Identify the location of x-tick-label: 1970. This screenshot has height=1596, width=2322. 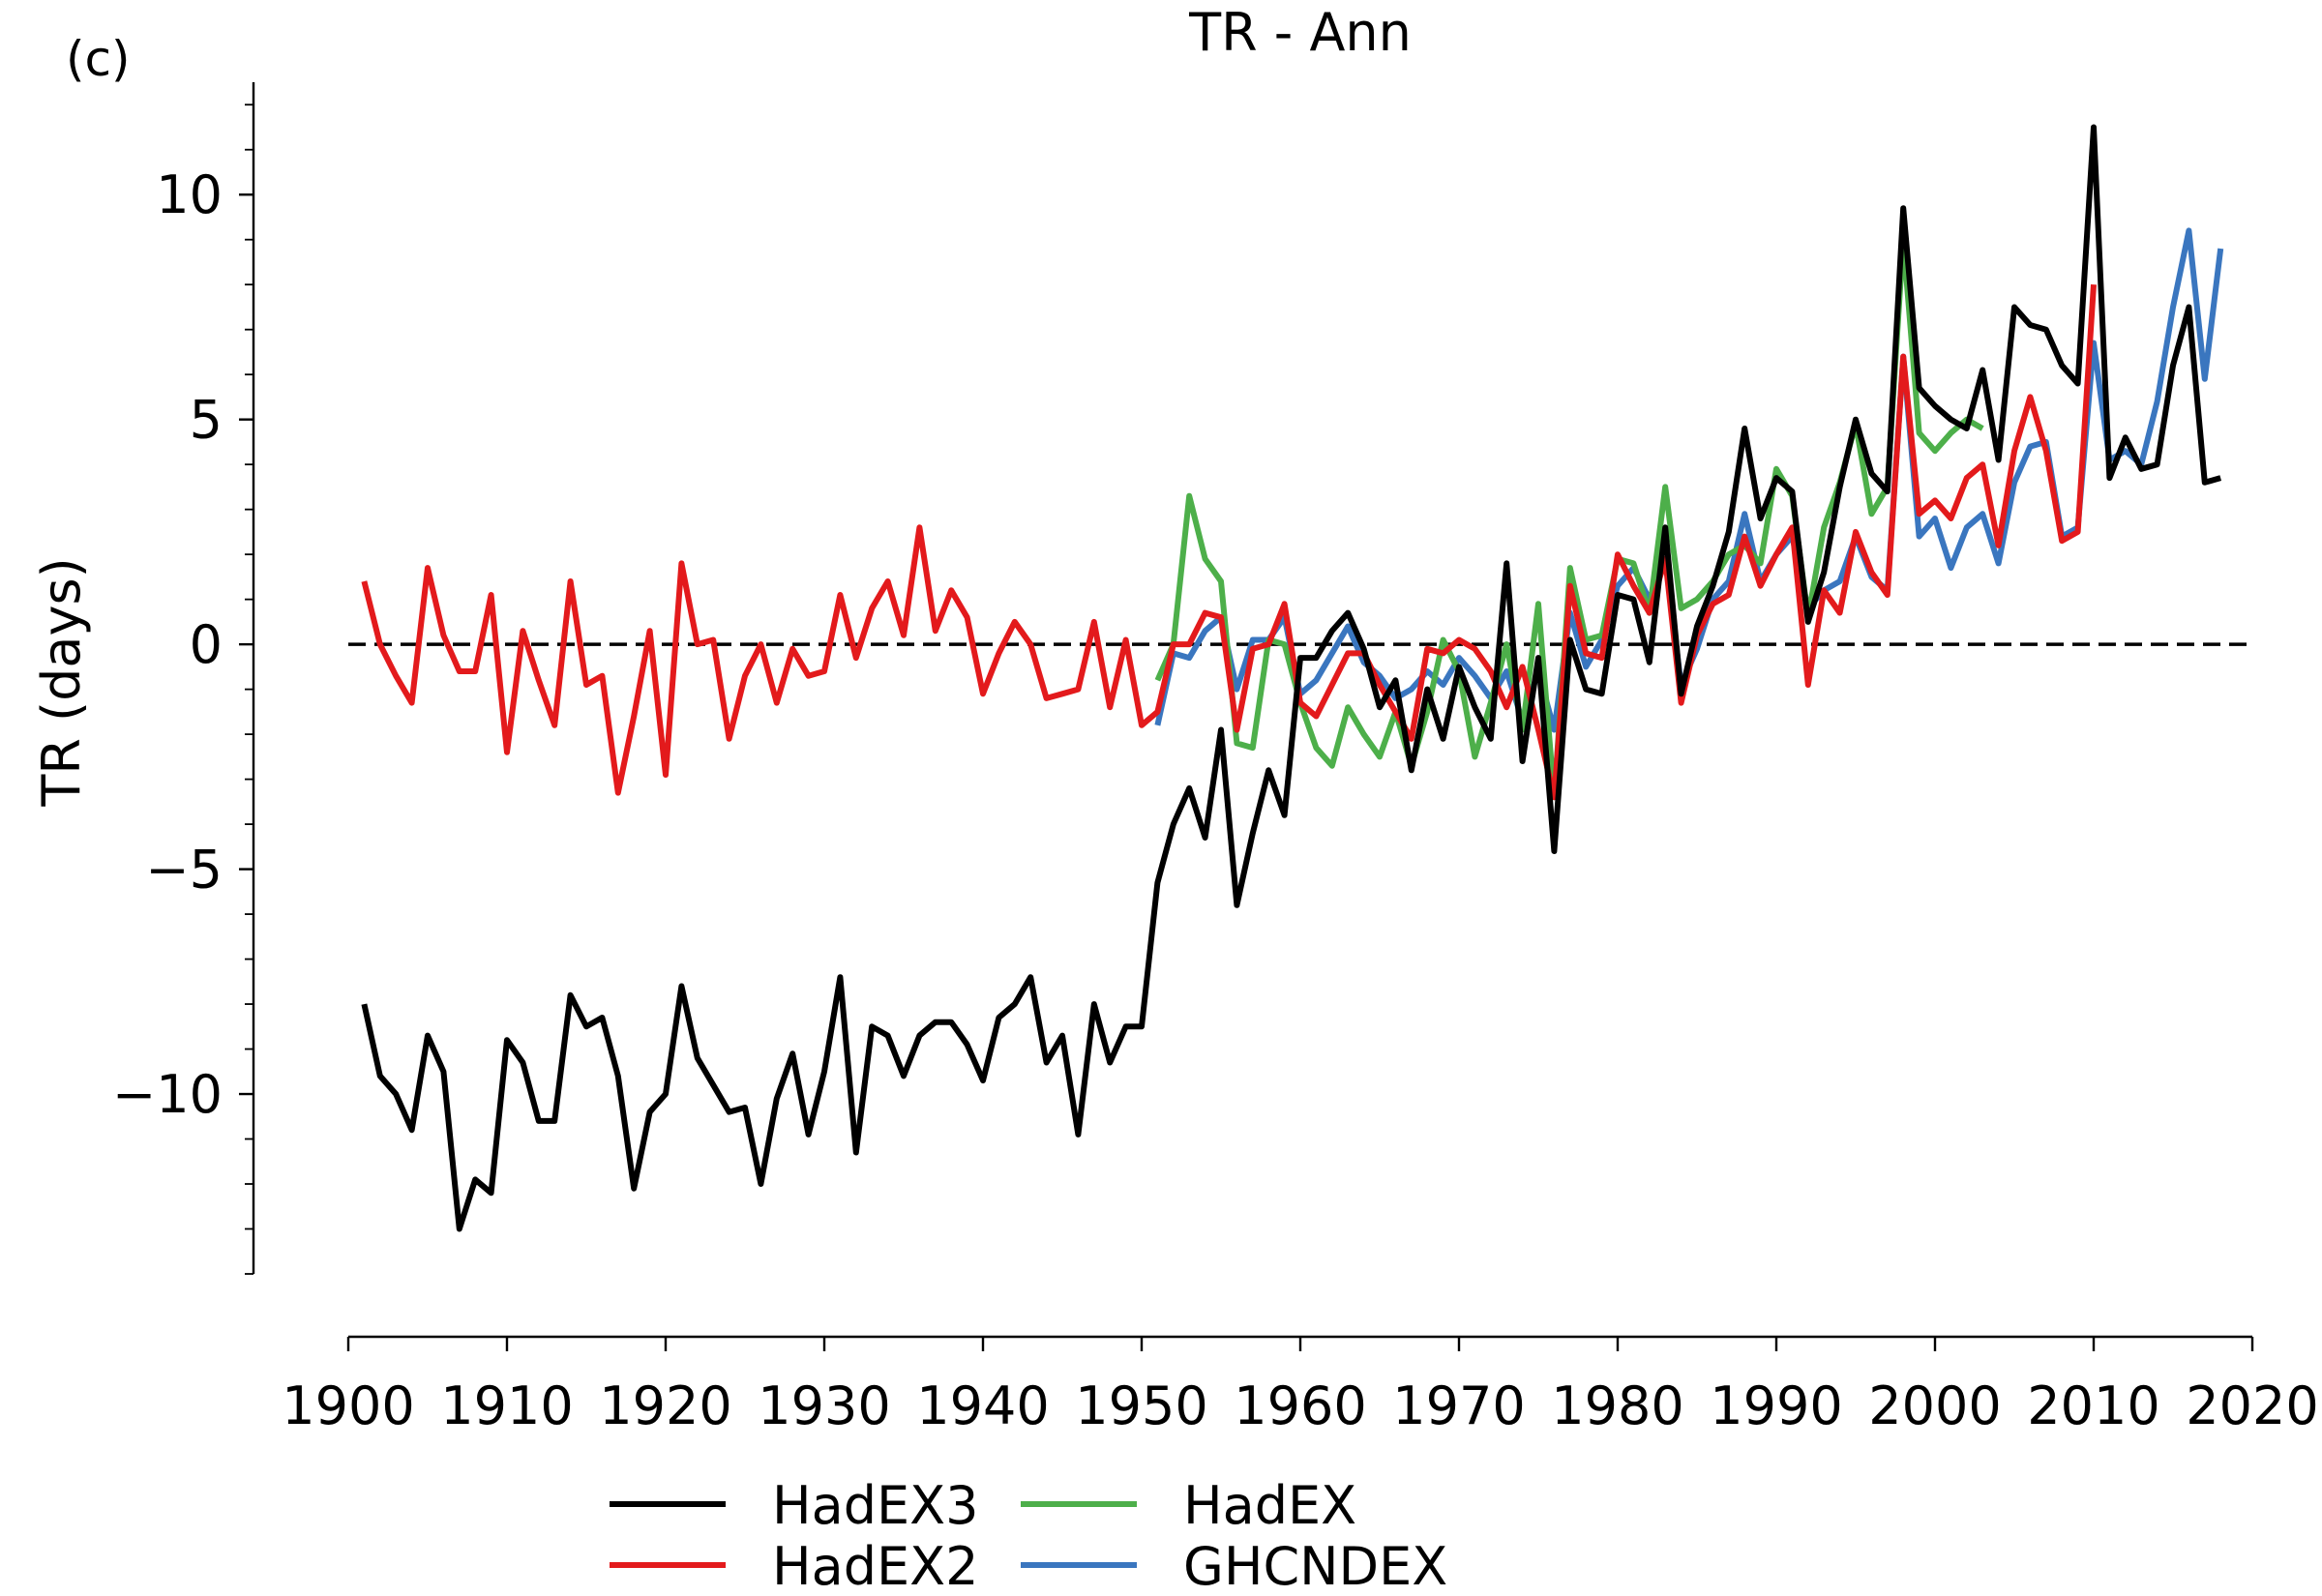
(1458, 1405).